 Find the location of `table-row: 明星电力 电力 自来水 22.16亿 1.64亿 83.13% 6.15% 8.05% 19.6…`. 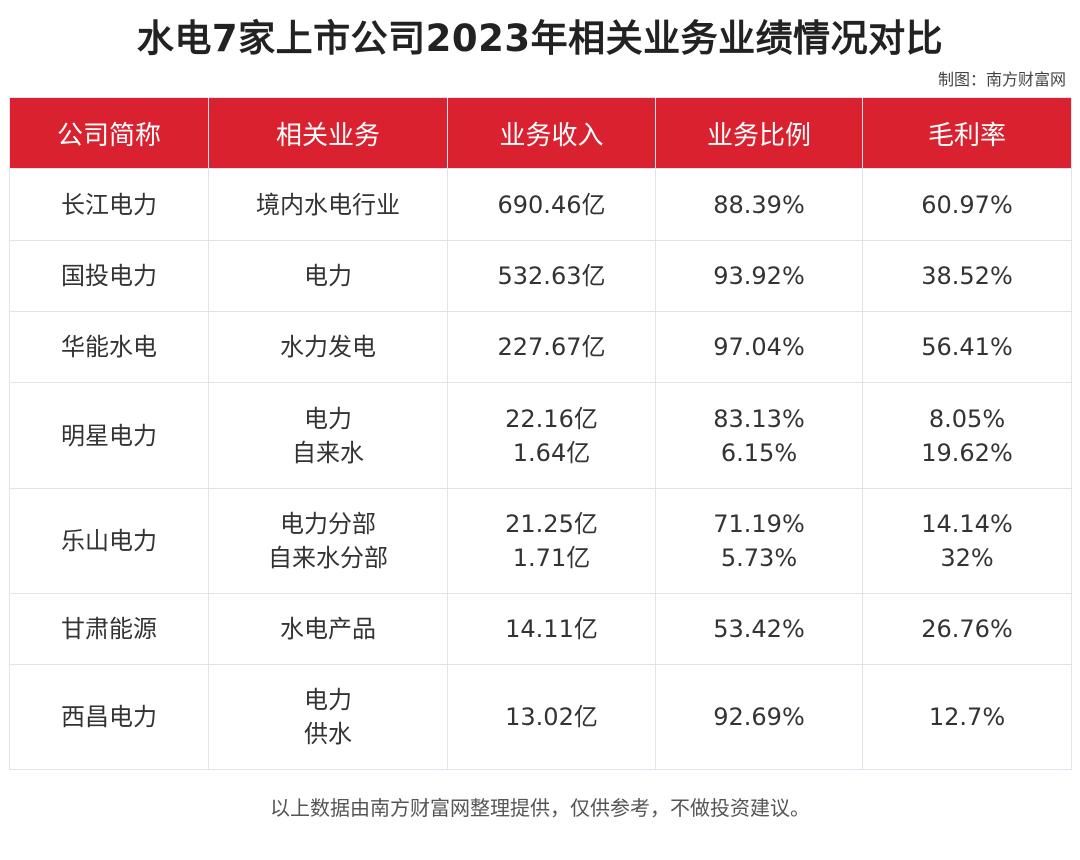

table-row: 明星电力 电力 自来水 22.16亿 1.64亿 83.13% 6.15% 8.05% 19.6… is located at coordinates (540, 435).